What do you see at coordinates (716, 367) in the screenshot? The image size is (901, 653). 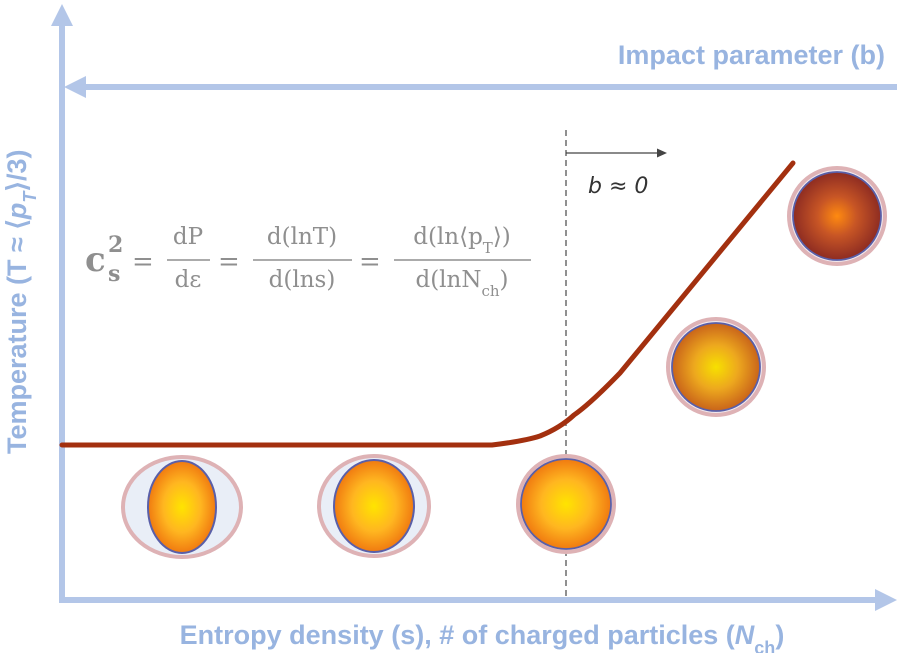 I see `fireball-high-temperature` at bounding box center [716, 367].